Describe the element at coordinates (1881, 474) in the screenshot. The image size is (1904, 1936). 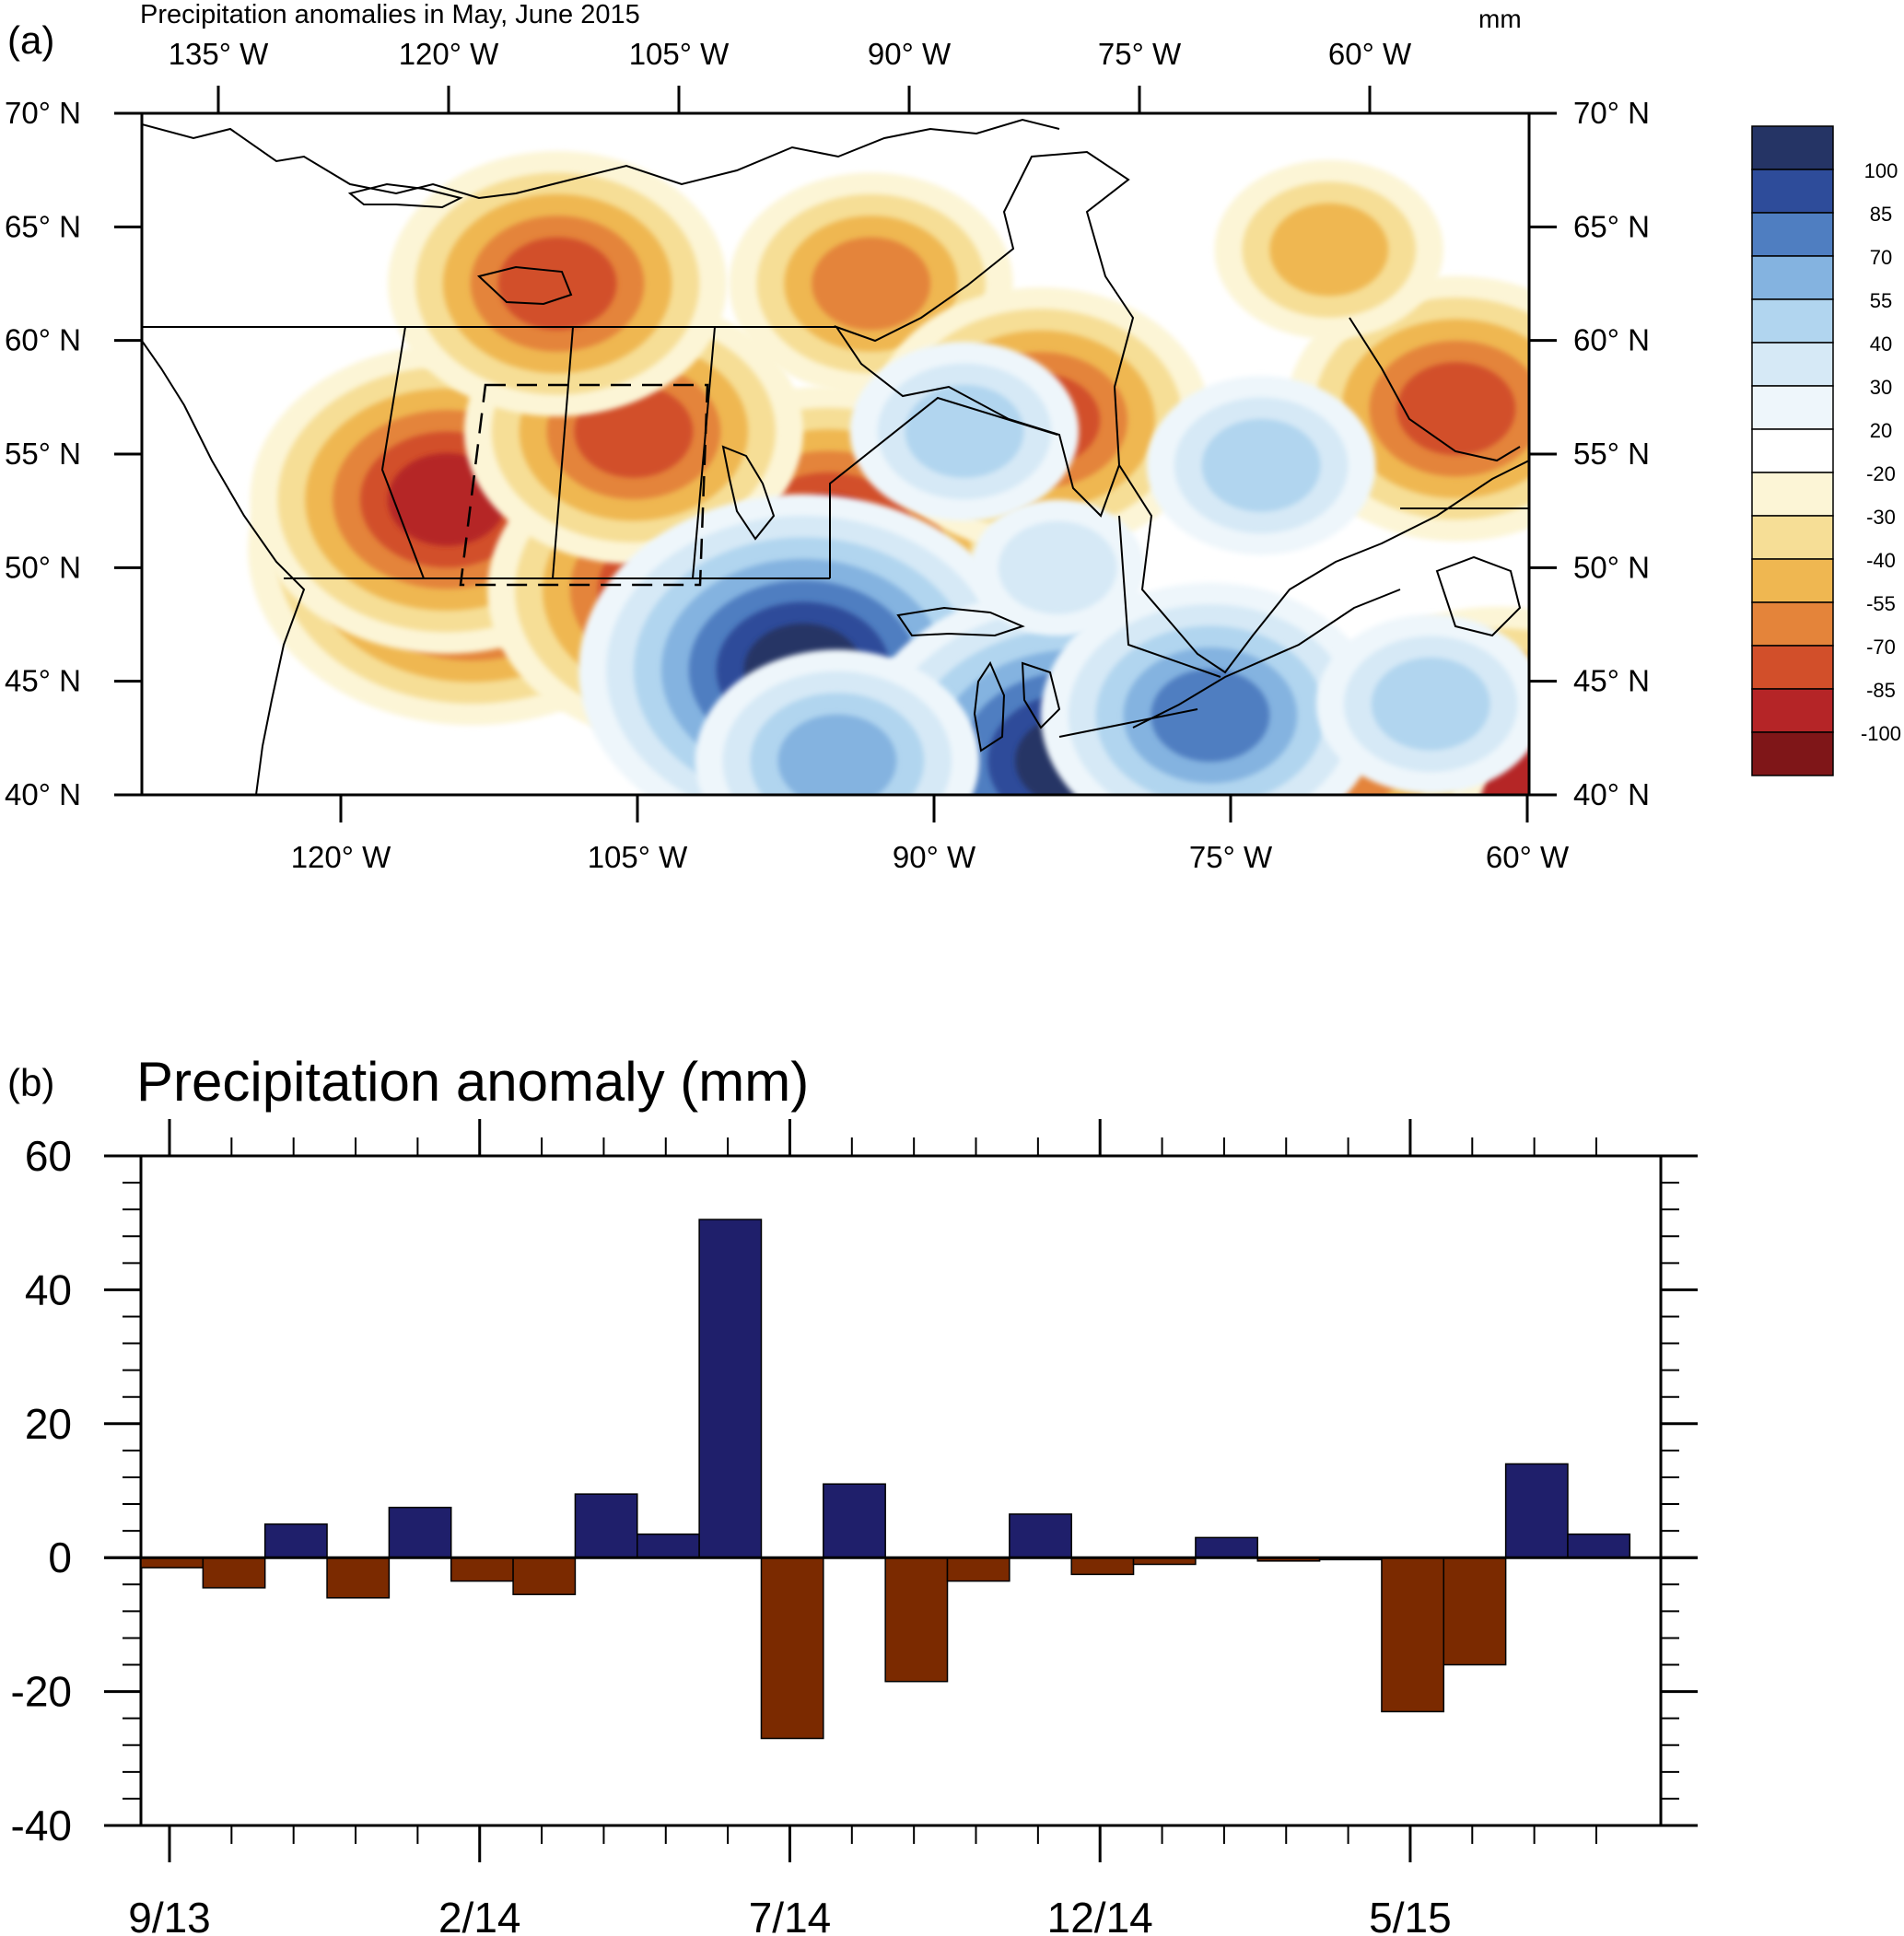
I see `colorbar-label: -20` at that location.